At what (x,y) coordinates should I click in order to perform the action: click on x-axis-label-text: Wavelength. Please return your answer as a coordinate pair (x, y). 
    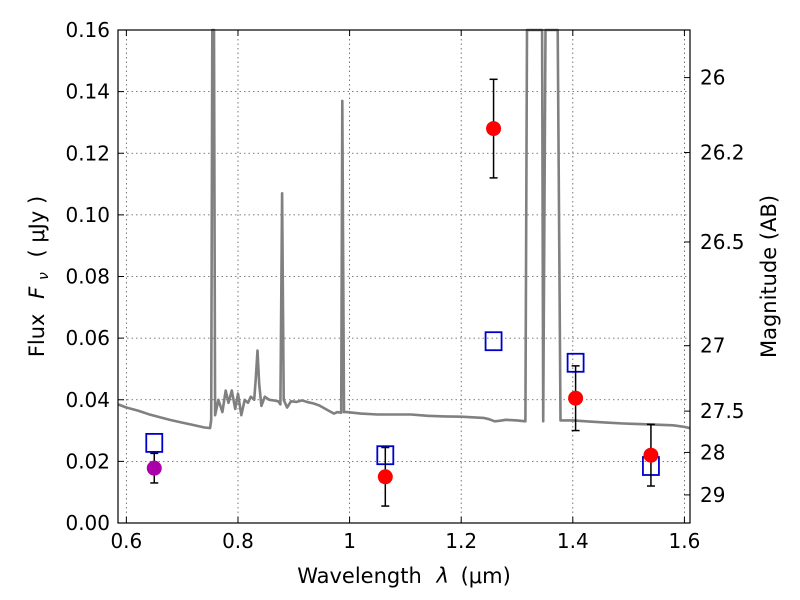
    Looking at the image, I should click on (359, 576).